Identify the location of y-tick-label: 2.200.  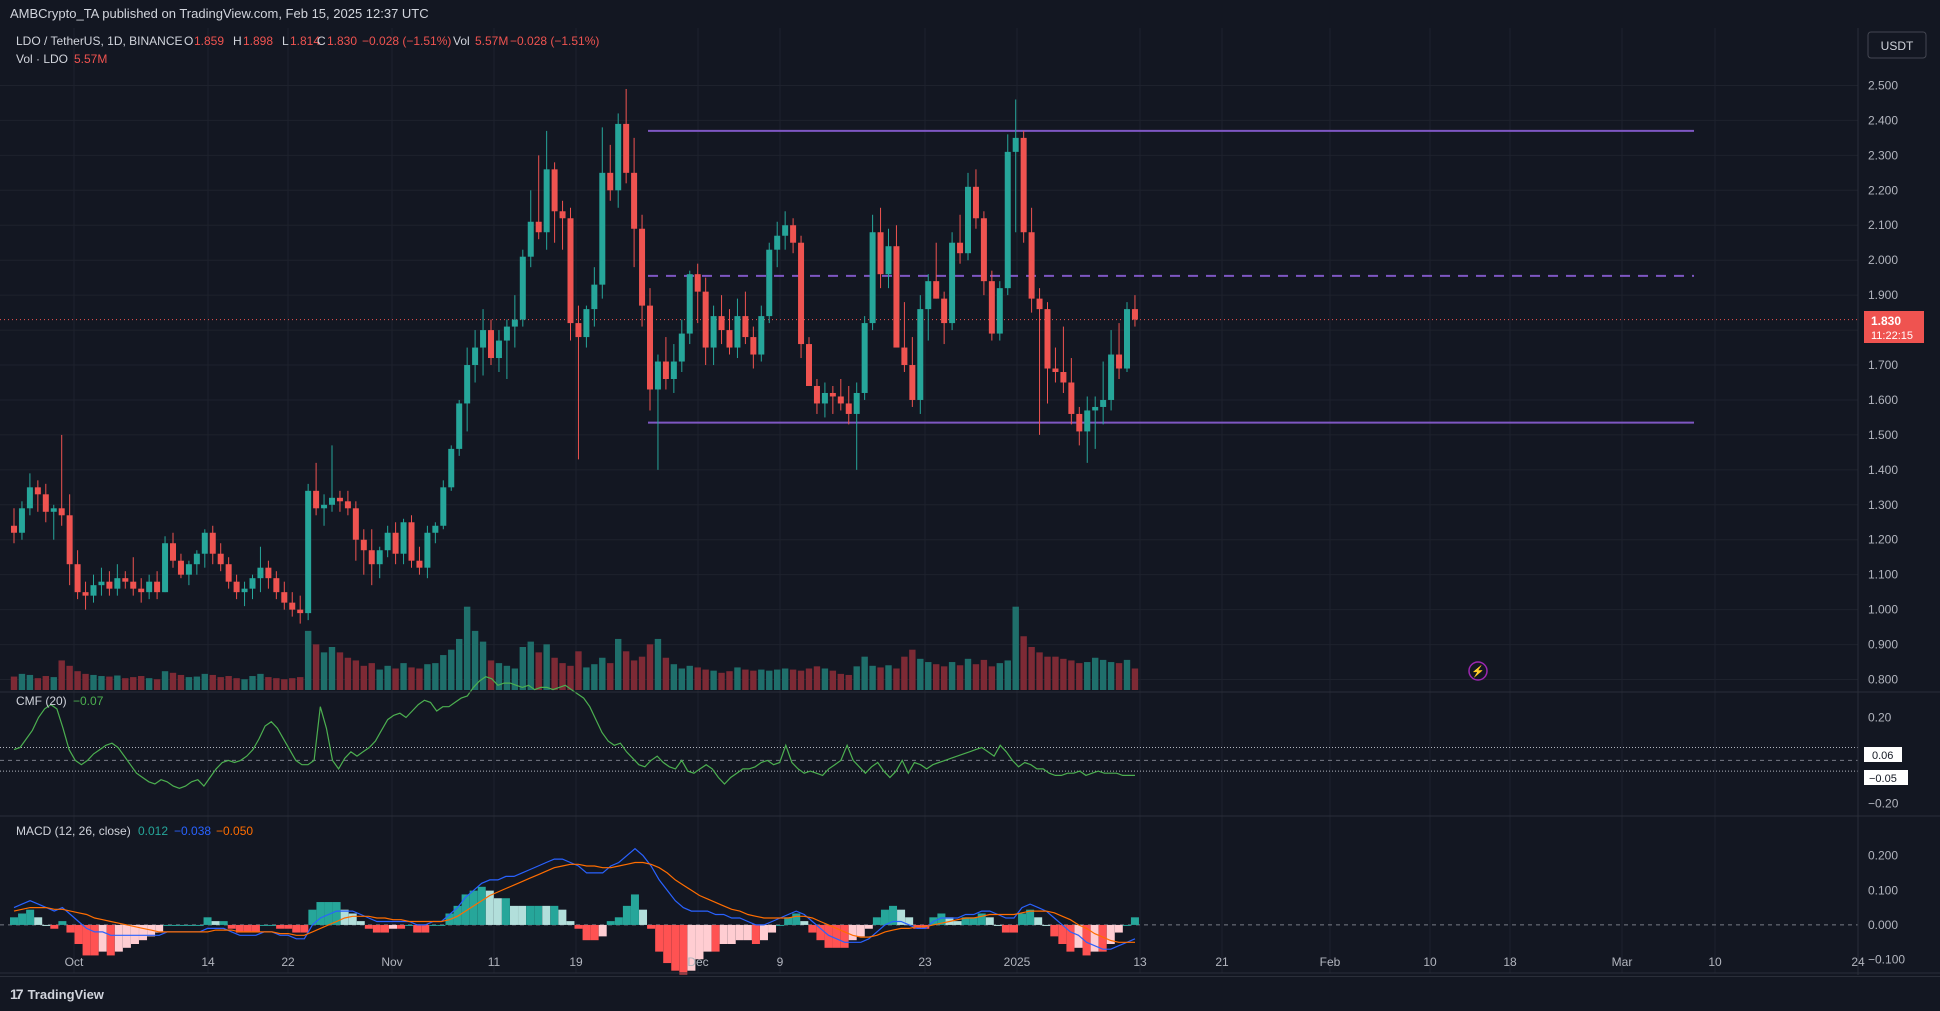
(1883, 190).